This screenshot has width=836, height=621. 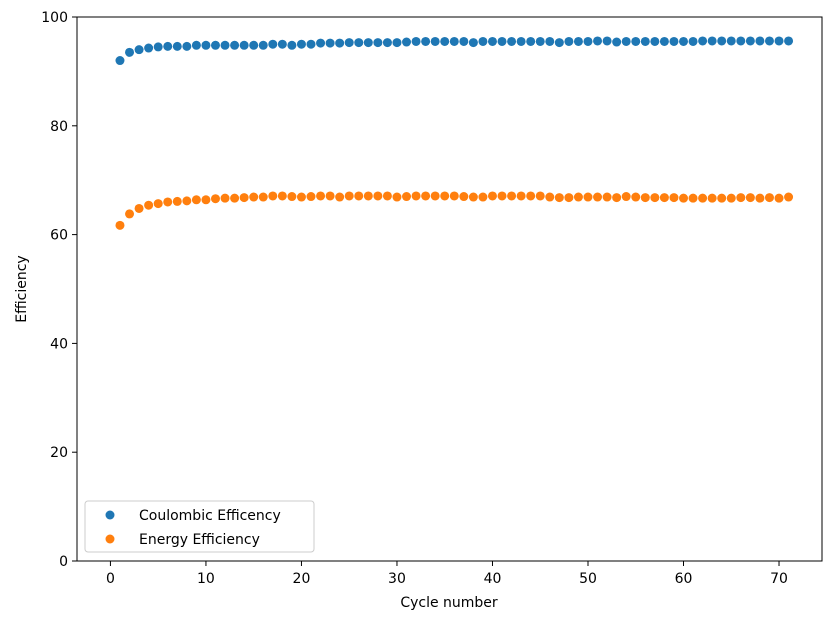 I want to click on y-axis: 0 20 40 60 80 100, so click(x=59, y=290).